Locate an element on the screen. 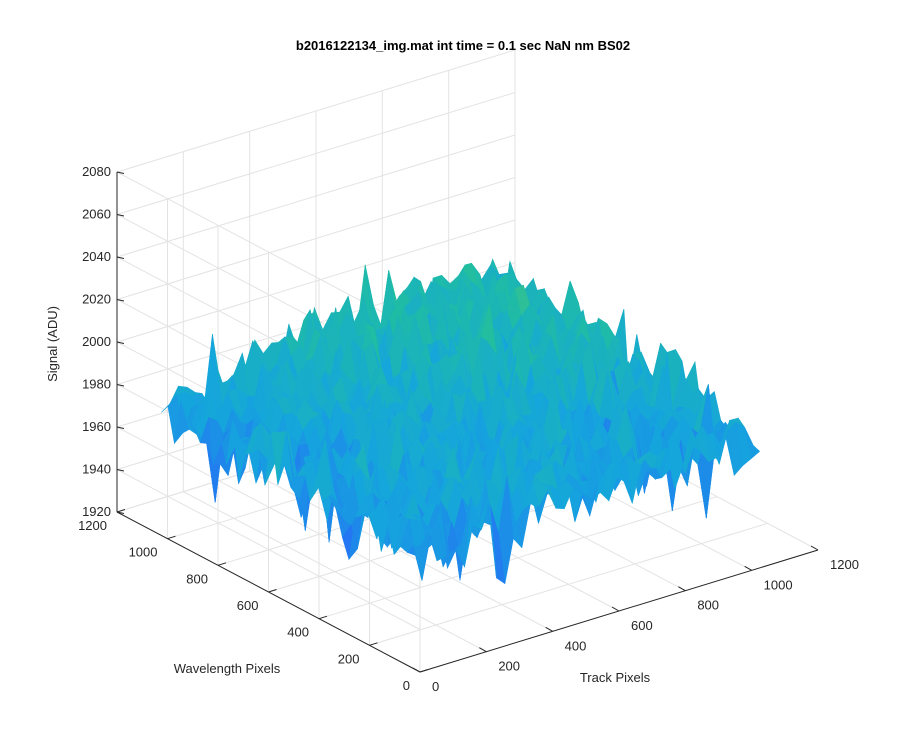 This screenshot has width=900, height=750. y-tick-label: 1200 is located at coordinates (92, 525).